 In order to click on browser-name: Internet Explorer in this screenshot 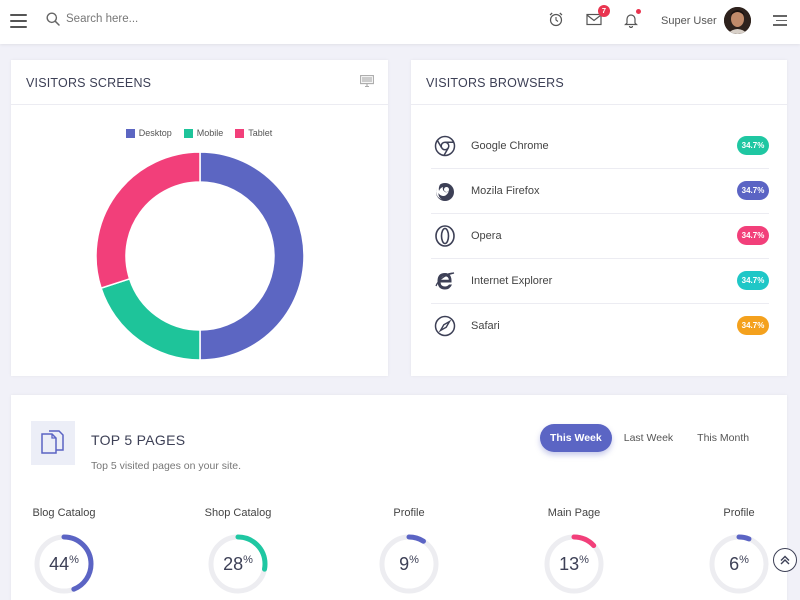, I will do `click(512, 281)`.